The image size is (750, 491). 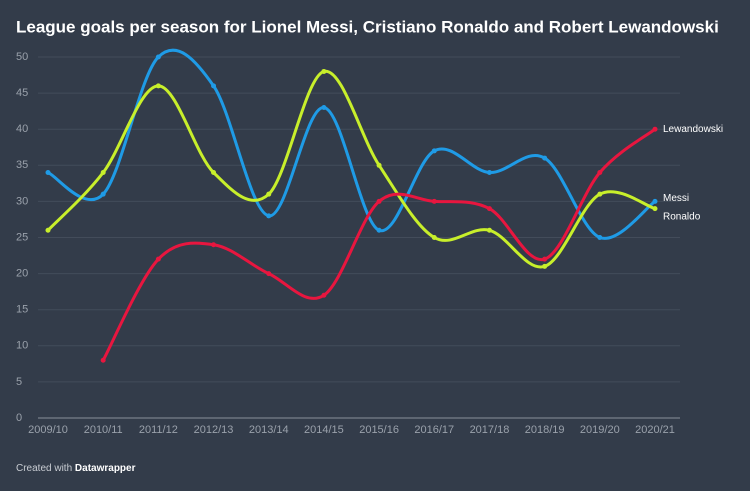 What do you see at coordinates (22, 346) in the screenshot?
I see `y-tick-label: 10` at bounding box center [22, 346].